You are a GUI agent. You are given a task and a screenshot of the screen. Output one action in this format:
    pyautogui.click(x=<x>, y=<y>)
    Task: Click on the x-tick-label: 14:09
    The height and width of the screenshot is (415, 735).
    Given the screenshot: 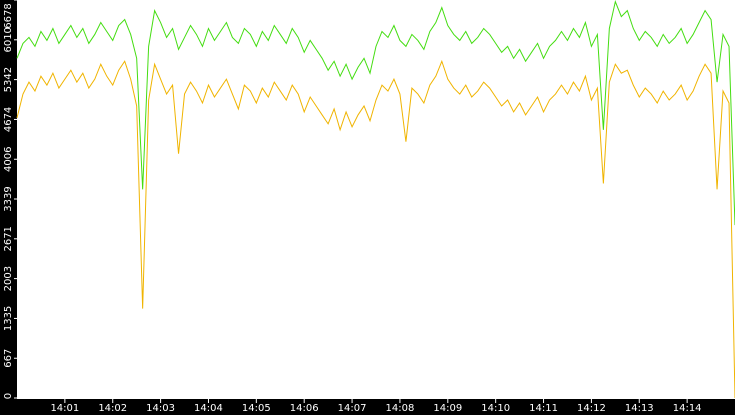 What is the action you would take?
    pyautogui.click(x=447, y=408)
    